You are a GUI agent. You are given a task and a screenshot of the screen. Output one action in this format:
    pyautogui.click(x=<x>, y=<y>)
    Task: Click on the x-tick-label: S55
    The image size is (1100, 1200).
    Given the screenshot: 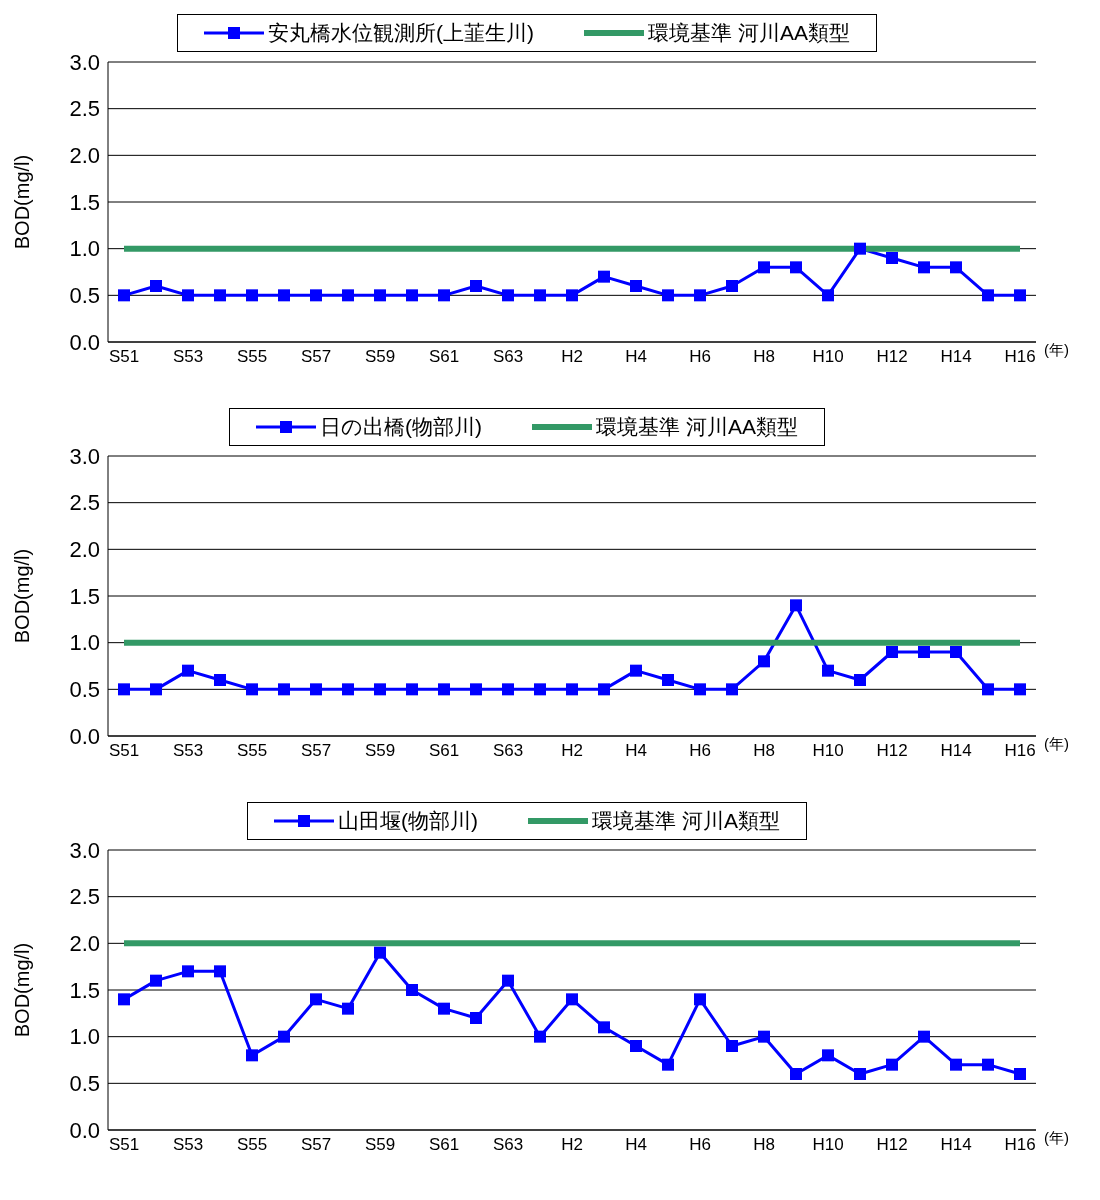 What is the action you would take?
    pyautogui.click(x=252, y=751)
    